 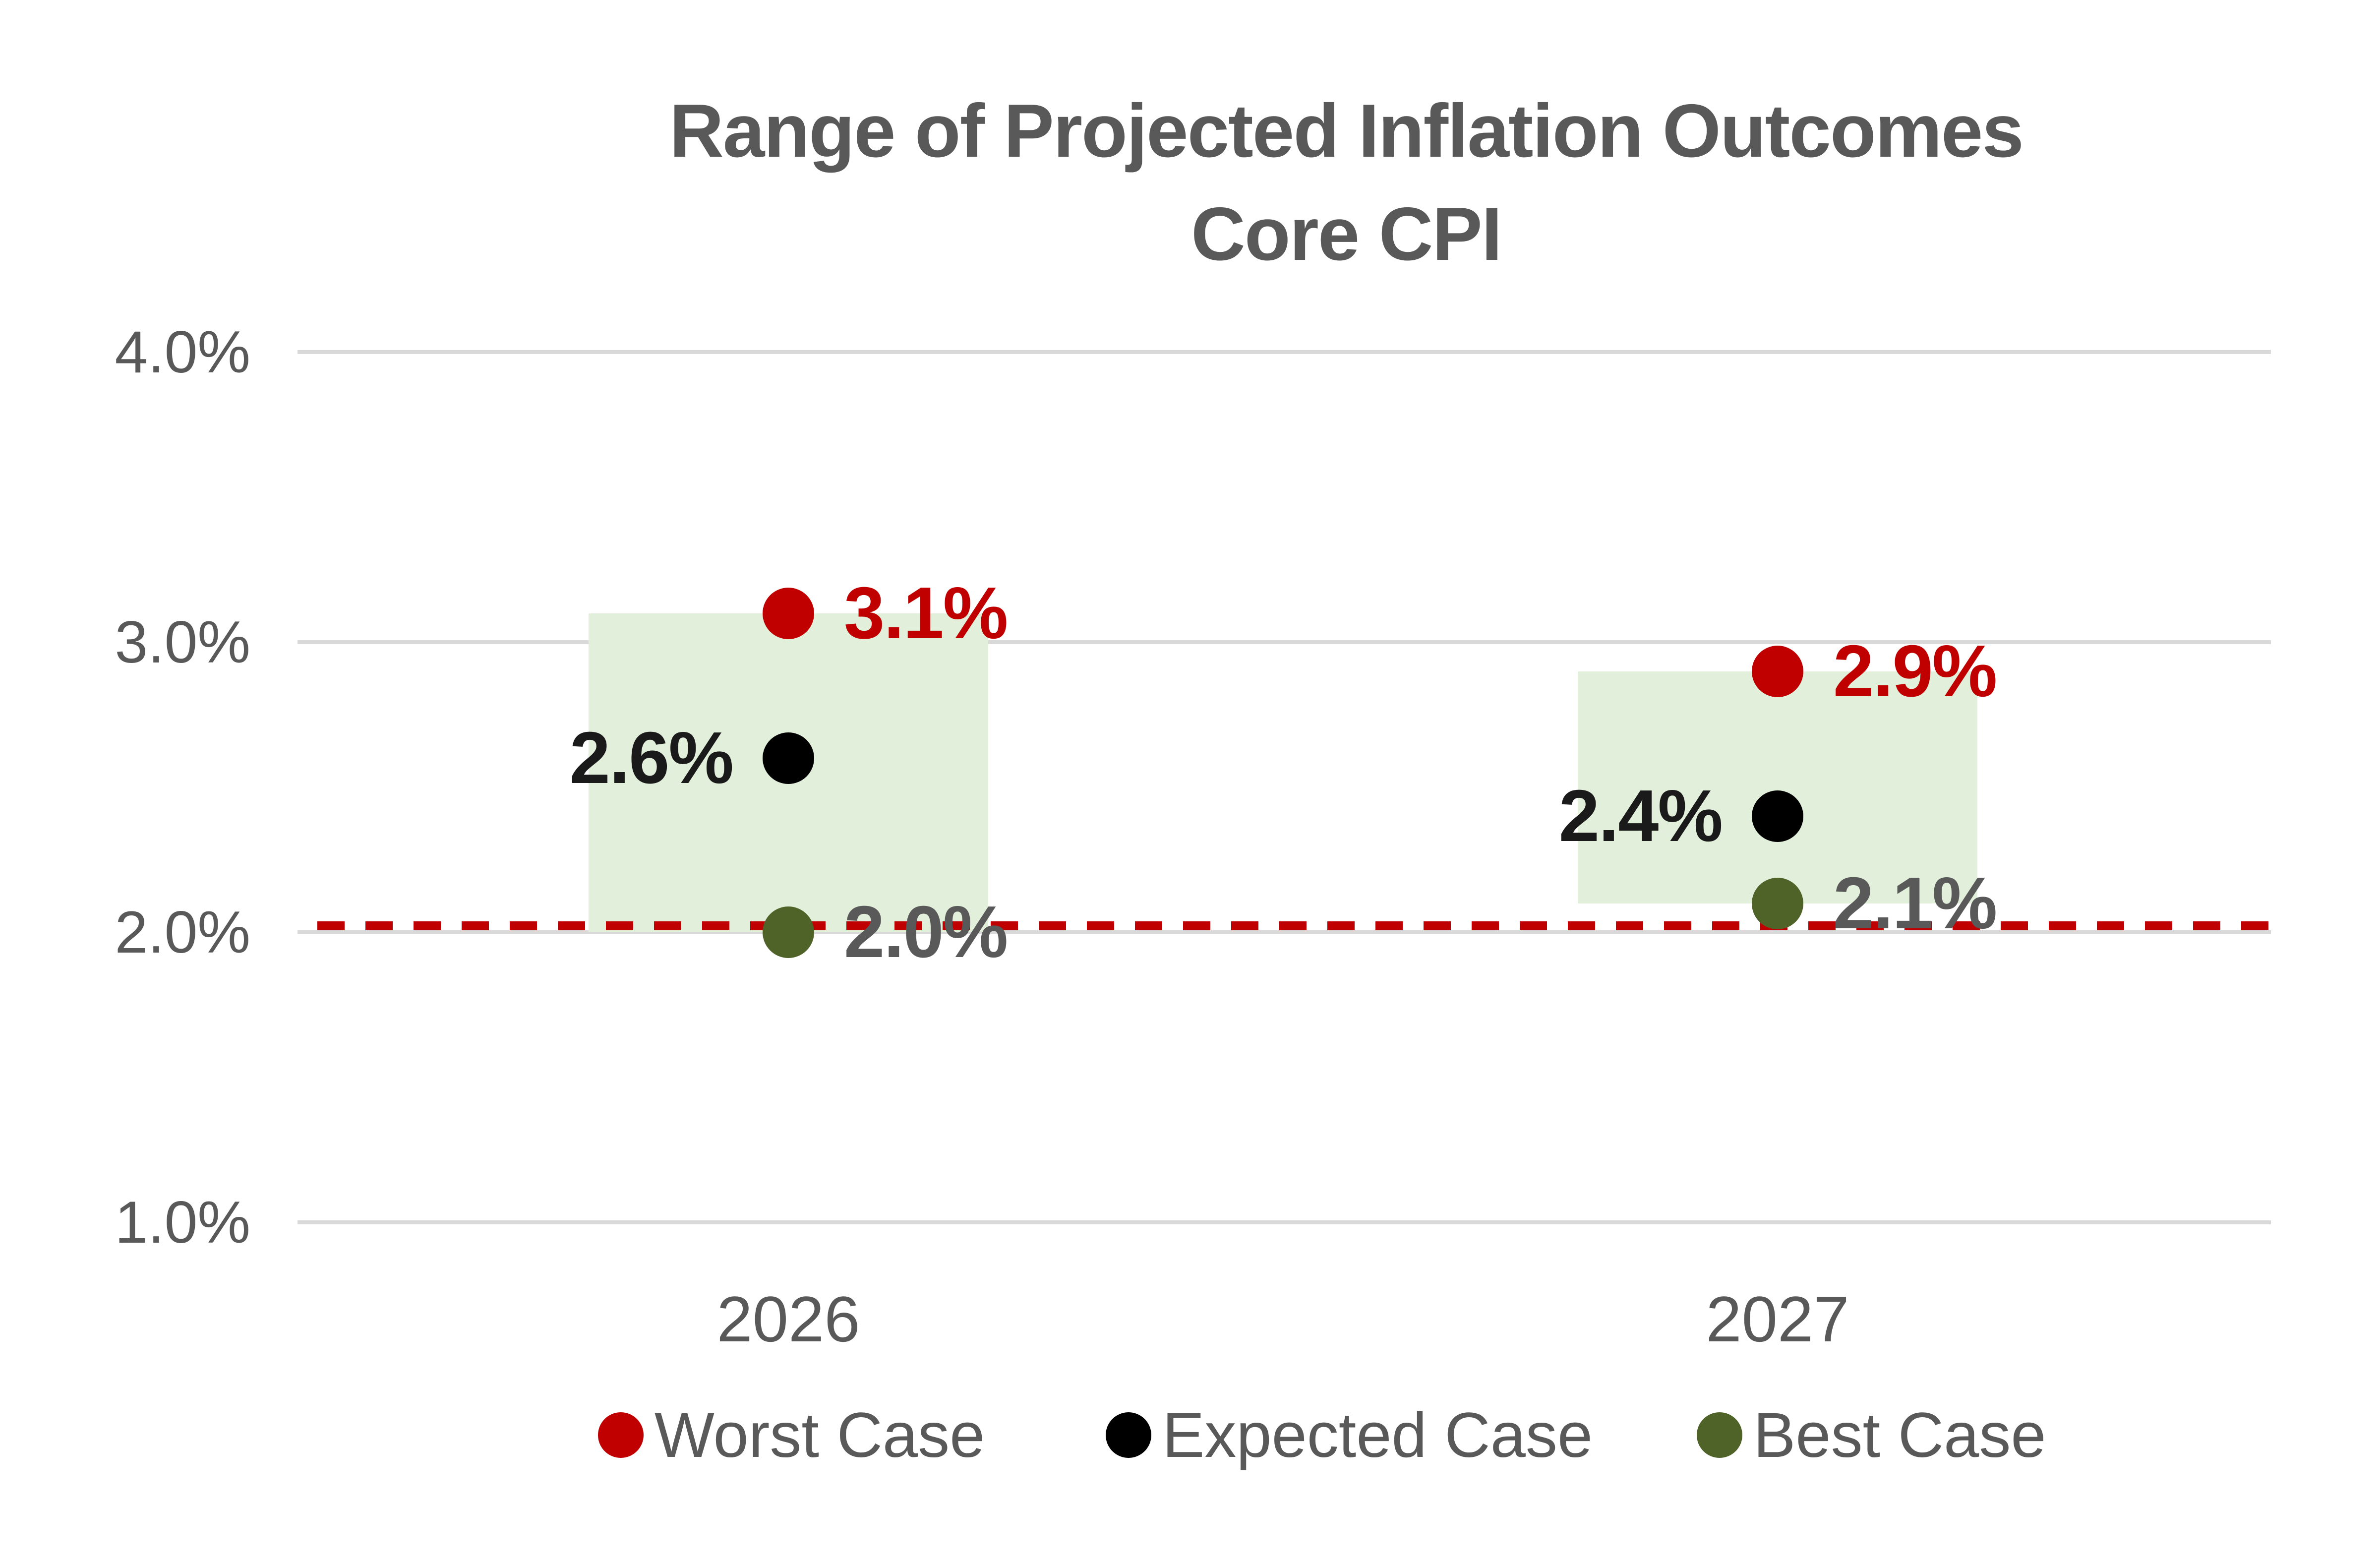 What do you see at coordinates (182, 932) in the screenshot?
I see `y-tick-label: 2.0%` at bounding box center [182, 932].